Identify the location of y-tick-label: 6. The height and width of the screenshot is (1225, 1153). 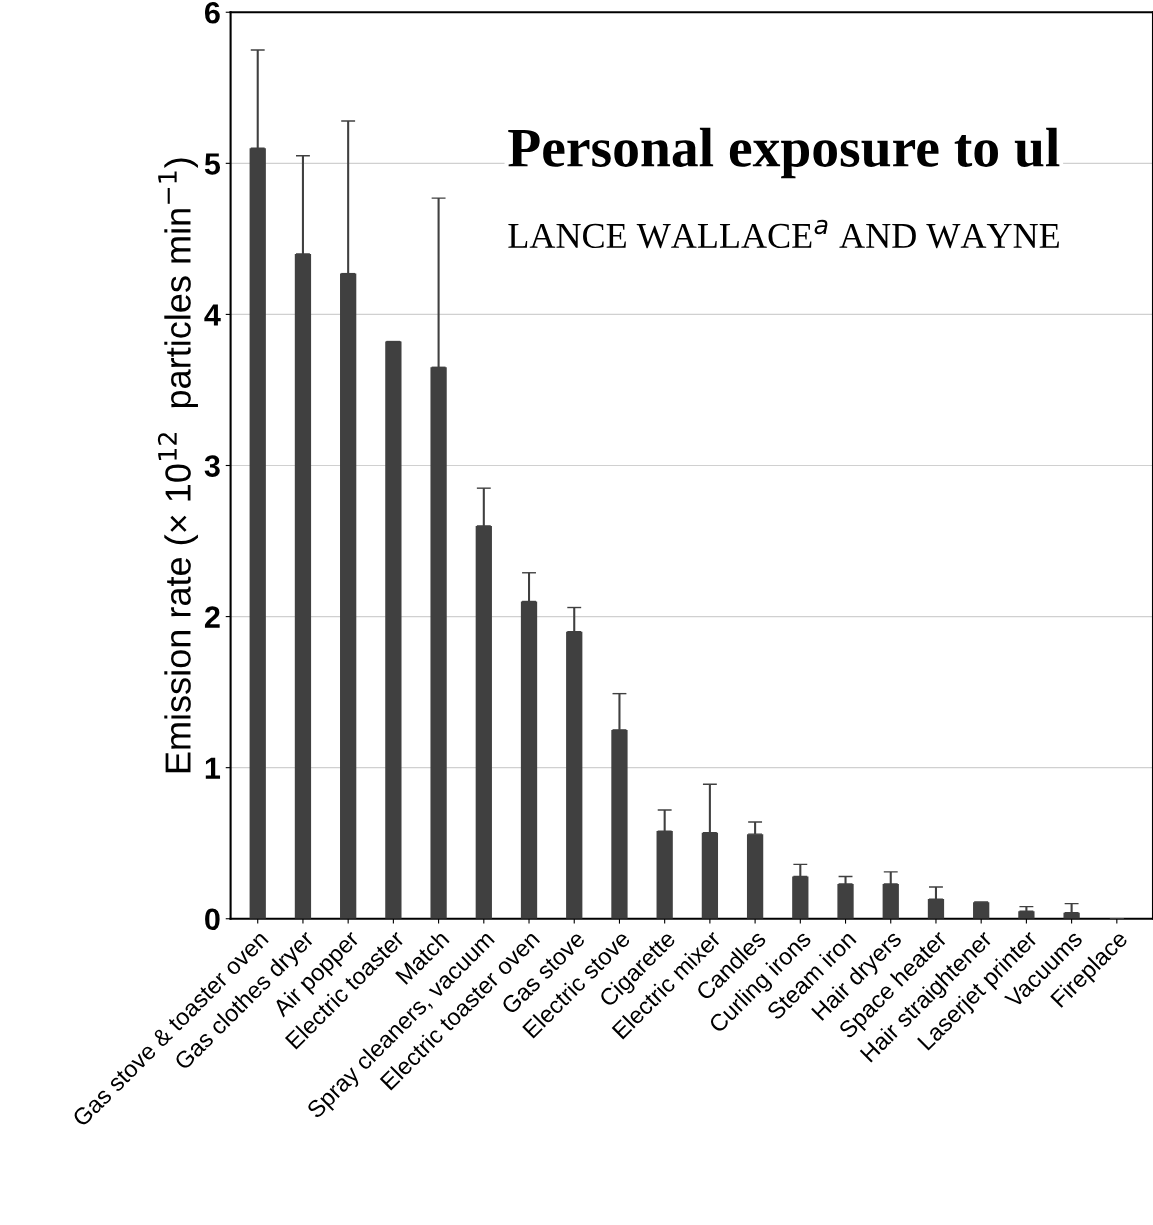
(212, 12).